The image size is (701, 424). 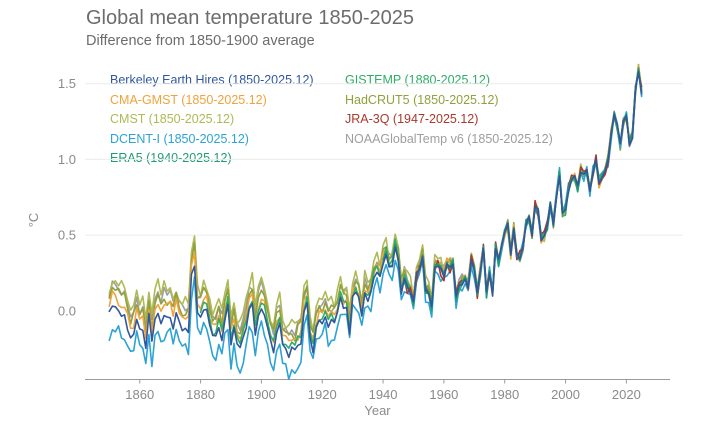 I want to click on legend-item-hadcrut5: HadCRUT5 (1850-2025.12), so click(x=422, y=99).